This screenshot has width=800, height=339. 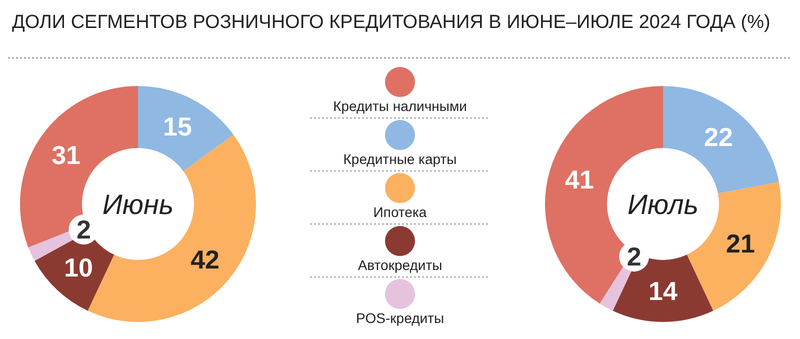 What do you see at coordinates (718, 137) in the screenshot?
I see `data-label: 22` at bounding box center [718, 137].